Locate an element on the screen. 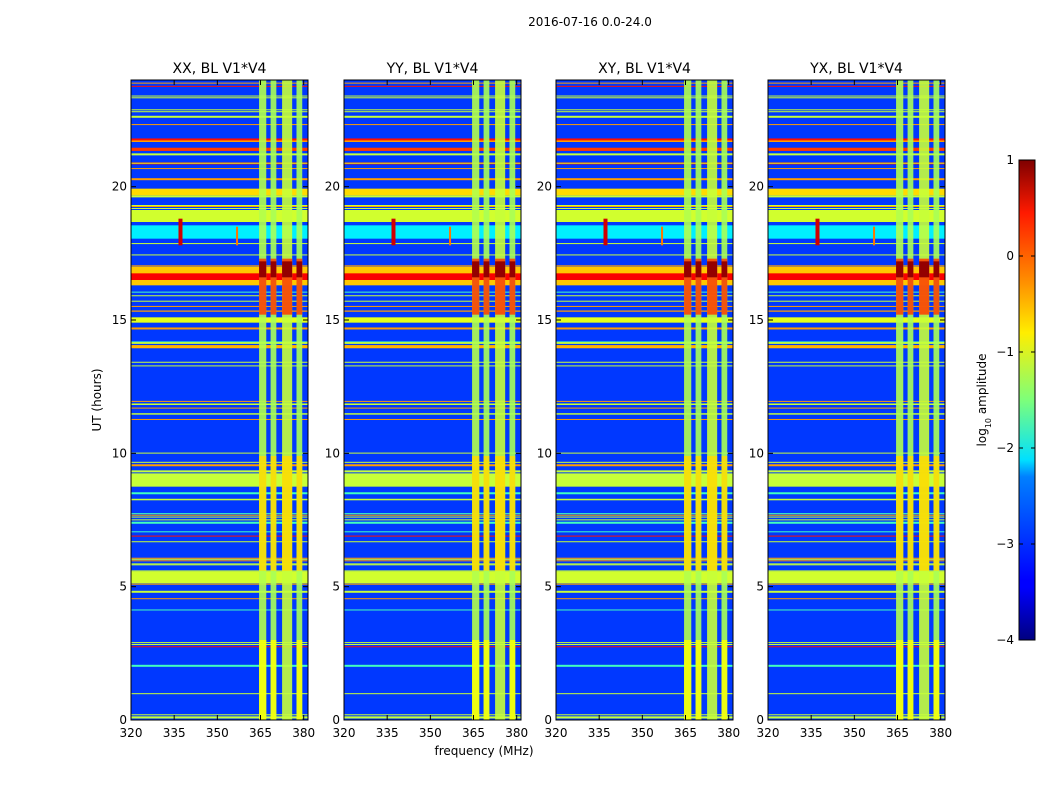 The height and width of the screenshot is (800, 1050). y-tick-label: 20 is located at coordinates (544, 187).